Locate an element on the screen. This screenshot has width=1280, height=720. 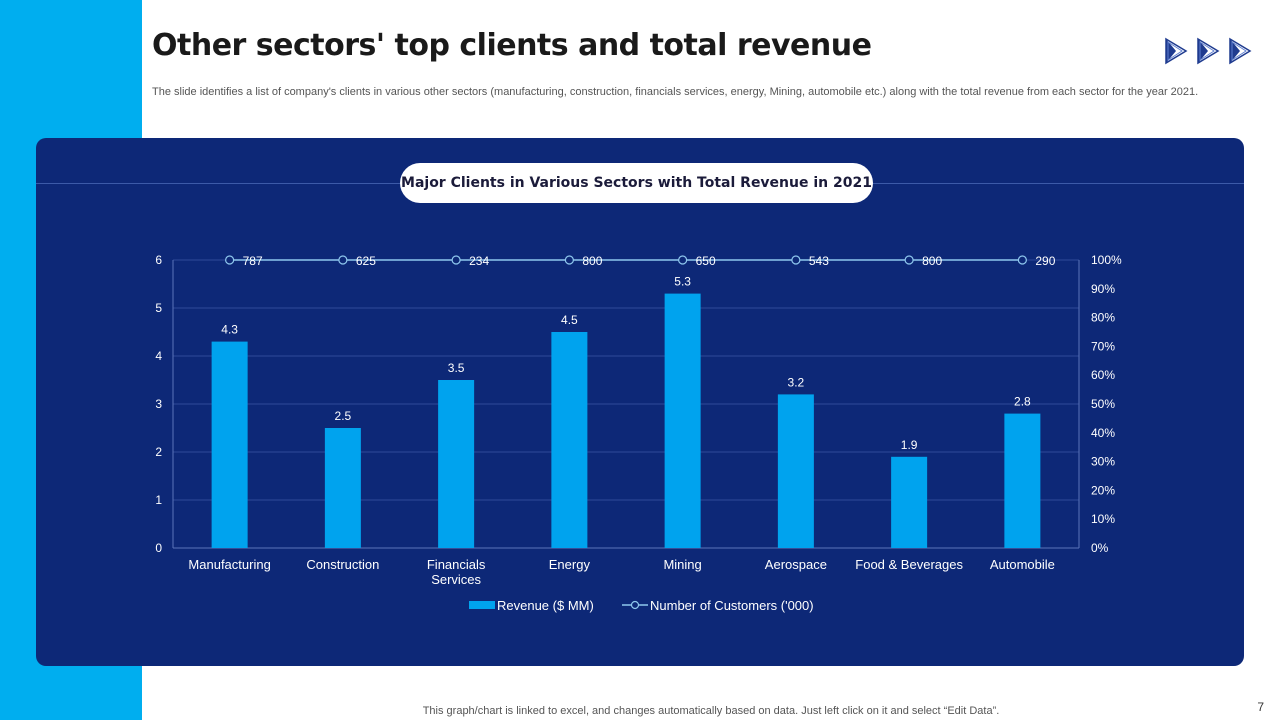
y-right-tick-label: 40% is located at coordinates (1103, 433).